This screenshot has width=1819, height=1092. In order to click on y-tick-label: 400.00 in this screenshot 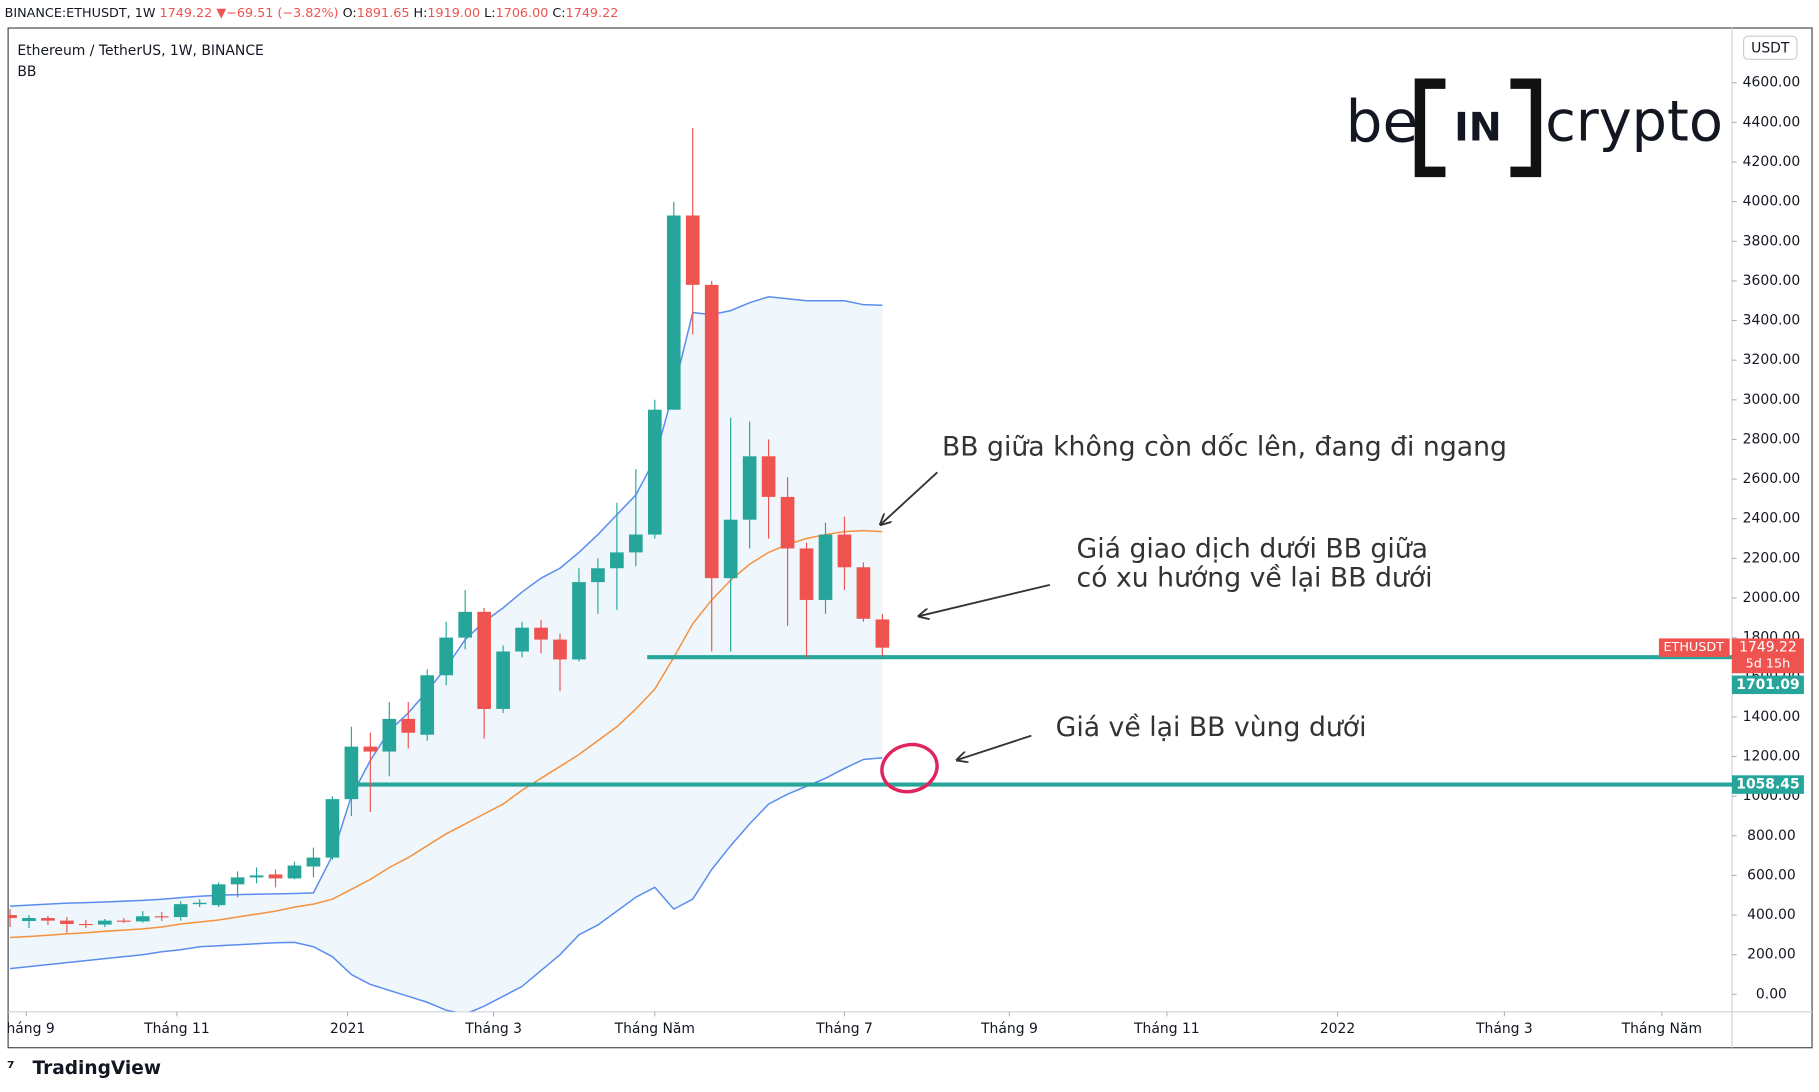, I will do `click(1771, 915)`.